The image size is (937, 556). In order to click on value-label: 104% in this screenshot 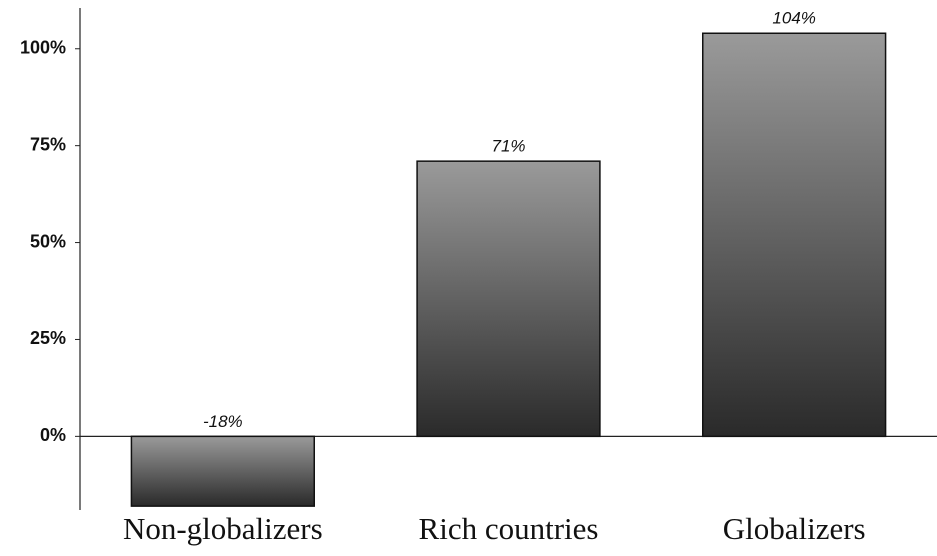, I will do `click(793, 18)`.